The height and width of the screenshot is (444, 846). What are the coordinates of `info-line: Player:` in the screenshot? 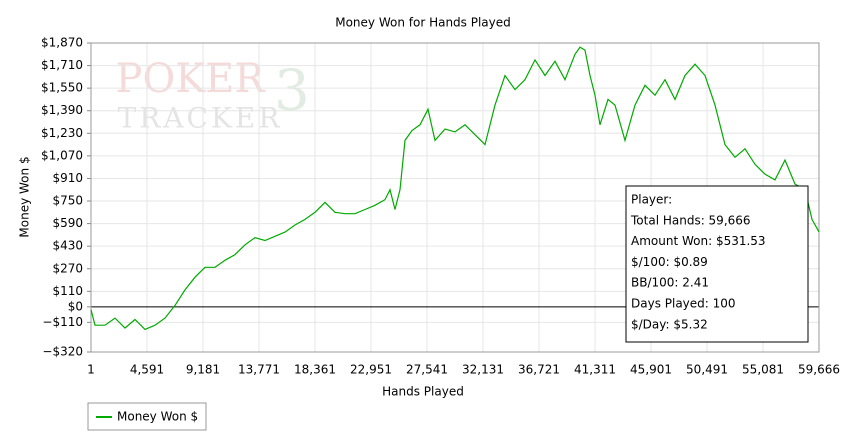 It's located at (651, 200).